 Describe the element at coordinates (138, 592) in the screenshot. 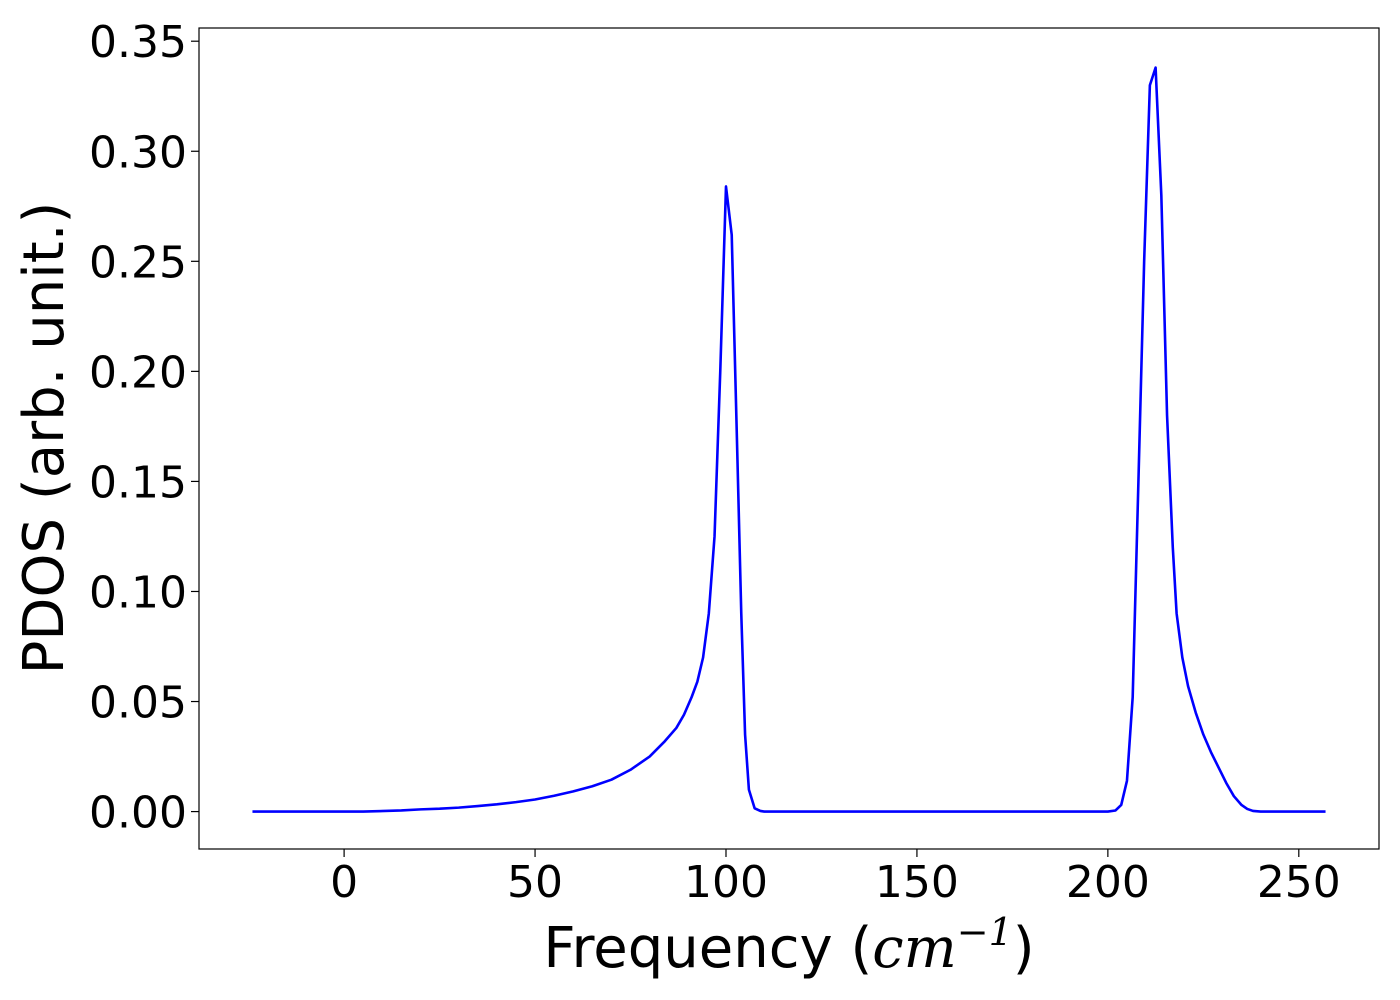

I see `y-tick-label: 0.10` at that location.